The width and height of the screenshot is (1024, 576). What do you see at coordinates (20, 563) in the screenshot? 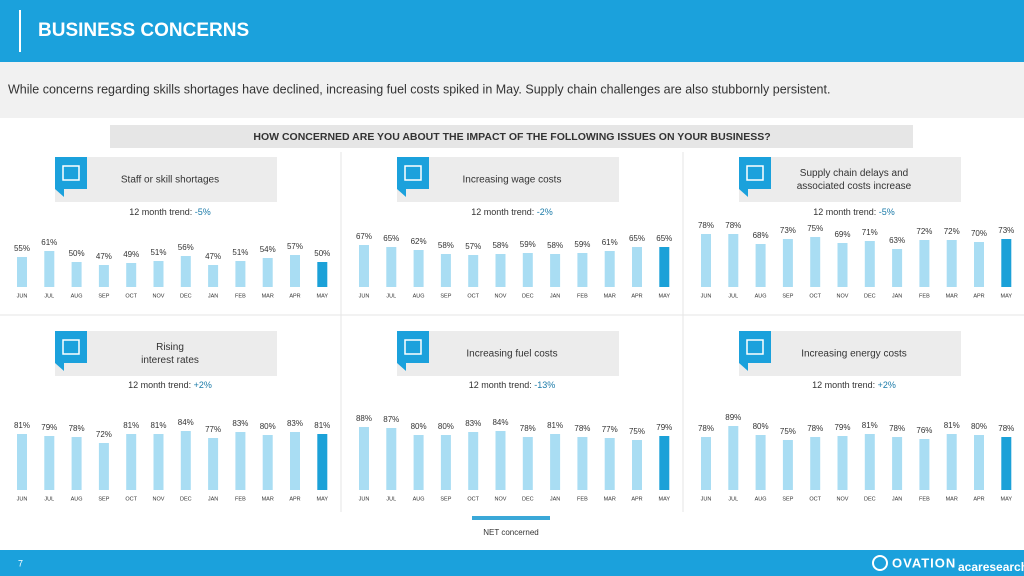
I see `page-number: 7` at bounding box center [20, 563].